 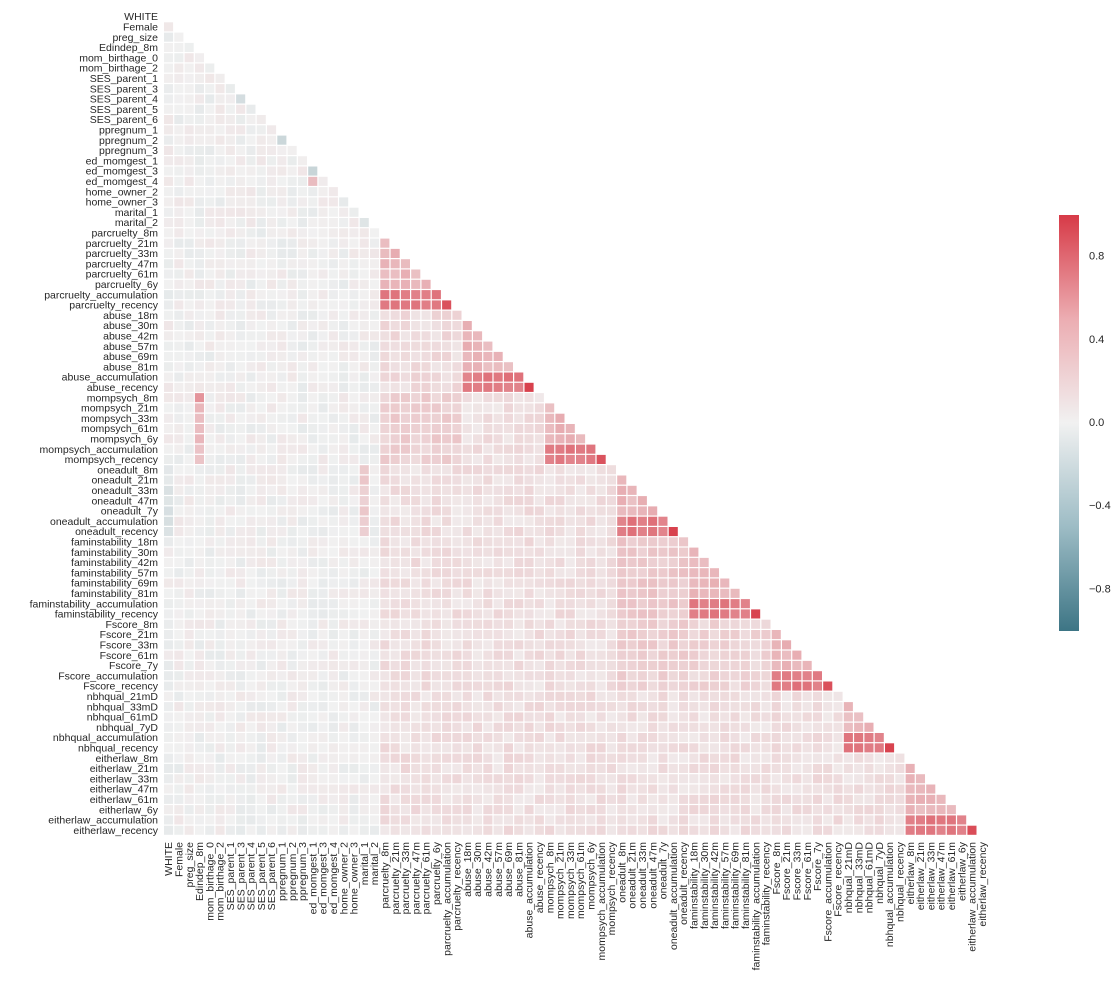 I want to click on y-tick-label: faminstability_recency, so click(x=107, y=615).